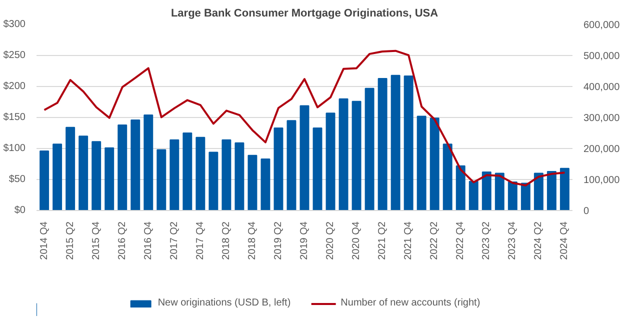 This screenshot has width=629, height=324. Describe the element at coordinates (96, 240) in the screenshot. I see `x-tick-label: 2015 Q4` at that location.